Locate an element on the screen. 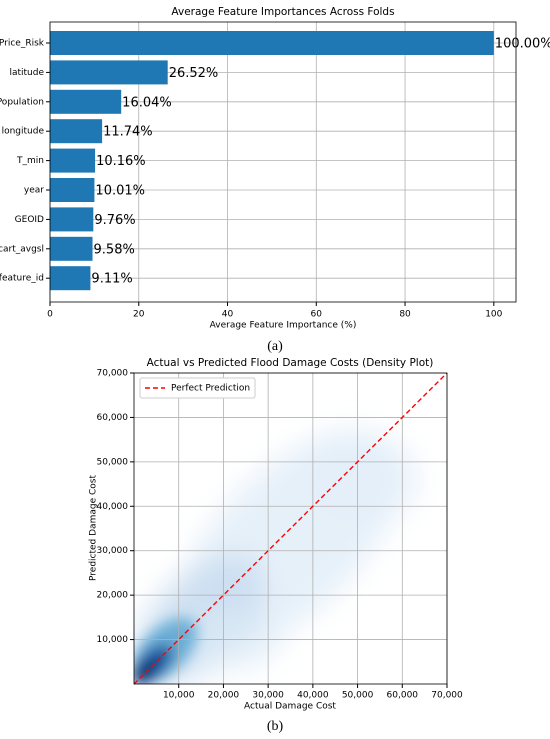  value-label: 10.16% is located at coordinates (121, 161).